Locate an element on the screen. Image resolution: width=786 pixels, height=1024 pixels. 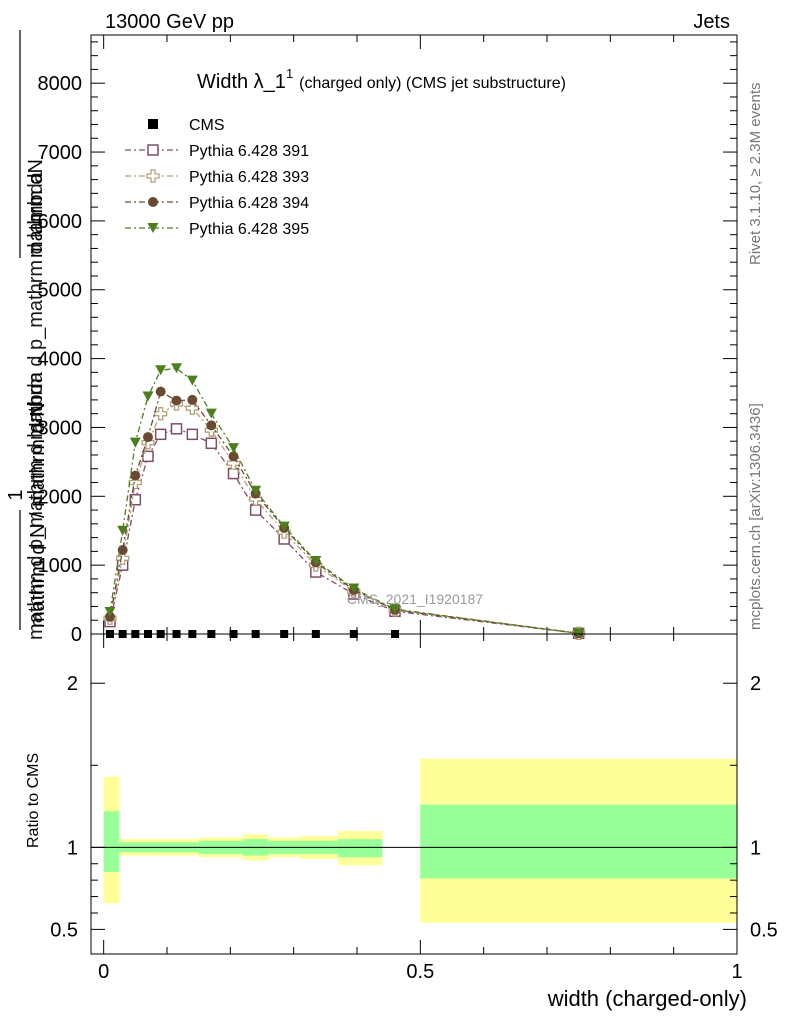
ylabel-numerator-3: mathrm d p_mathrm d lambda is located at coordinates (36, 505).